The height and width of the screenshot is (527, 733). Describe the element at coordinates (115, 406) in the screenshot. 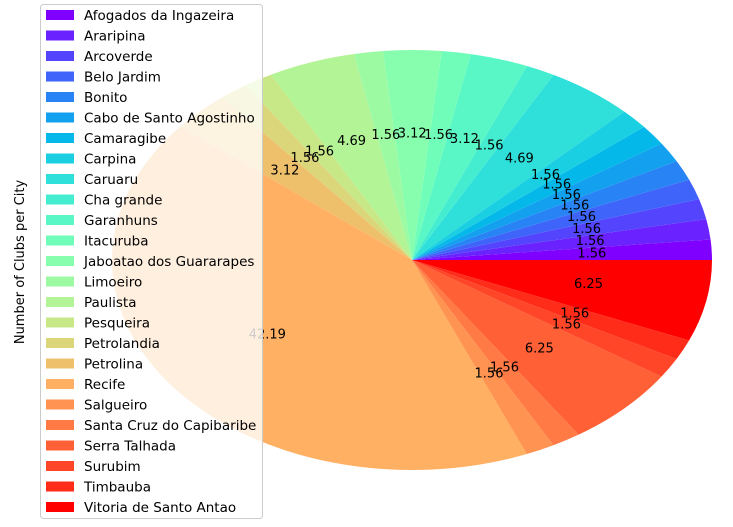

I see `legend-label: Salgueiro` at that location.